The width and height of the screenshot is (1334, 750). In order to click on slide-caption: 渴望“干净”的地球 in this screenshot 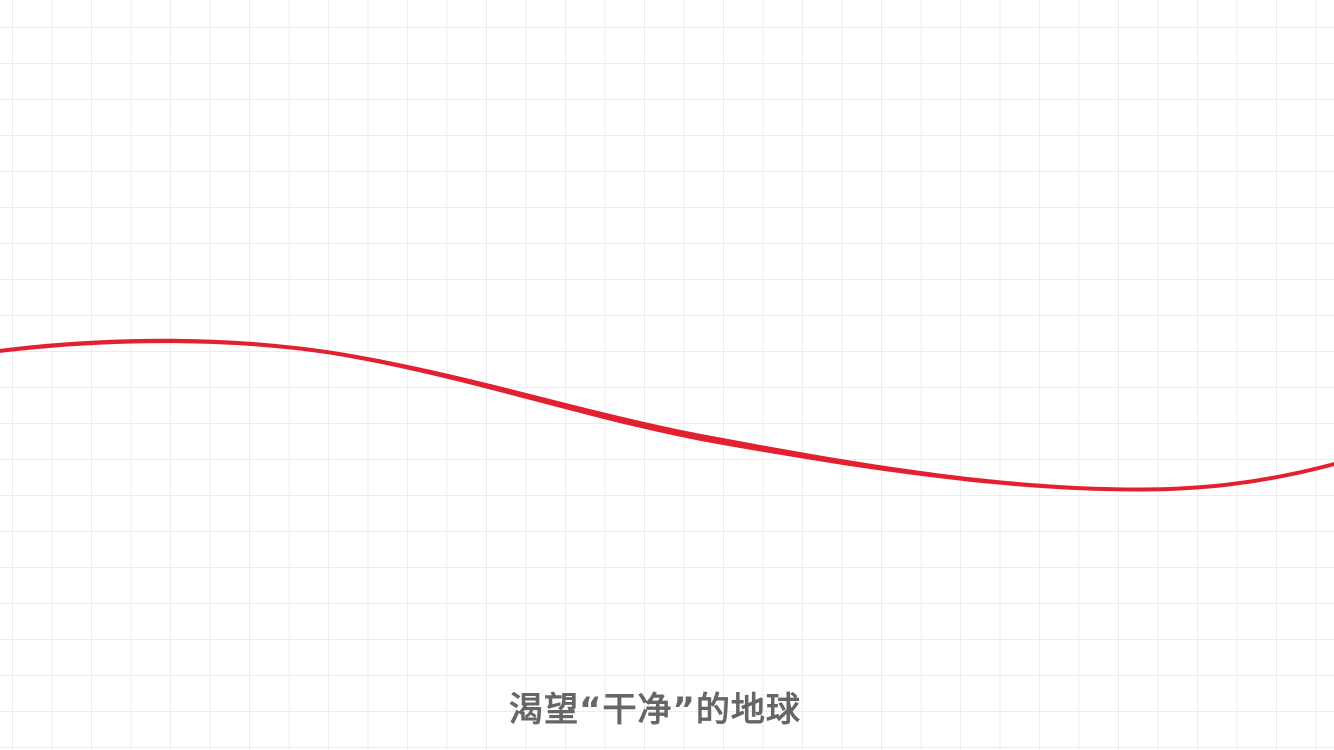, I will do `click(655, 710)`.